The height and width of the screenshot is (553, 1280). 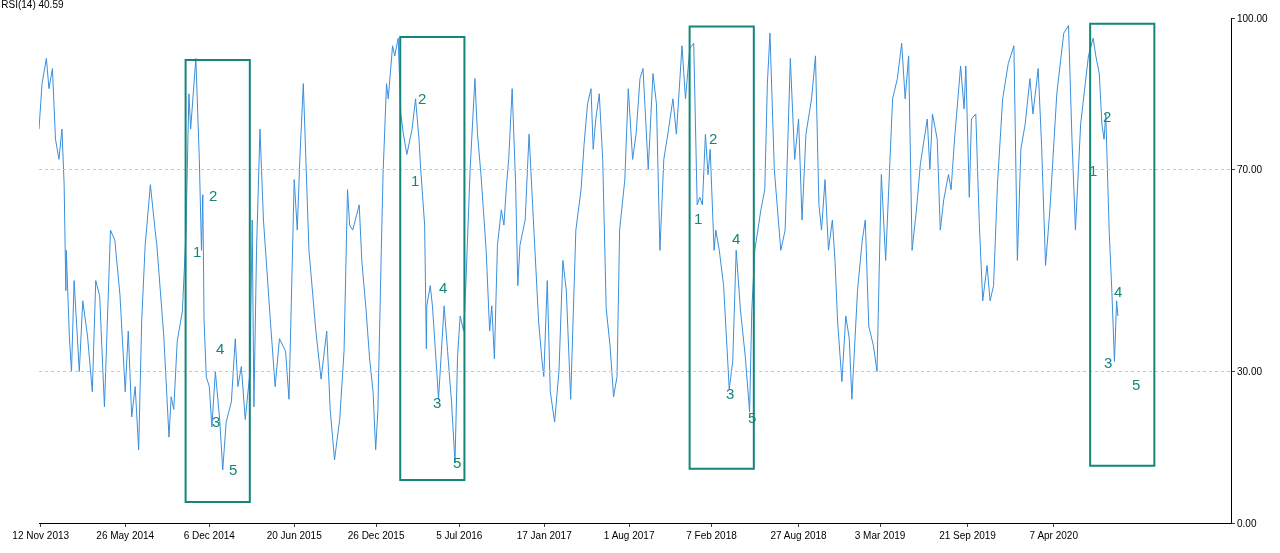 What do you see at coordinates (712, 535) in the screenshot?
I see `x-tick-label: 7 Feb 2018` at bounding box center [712, 535].